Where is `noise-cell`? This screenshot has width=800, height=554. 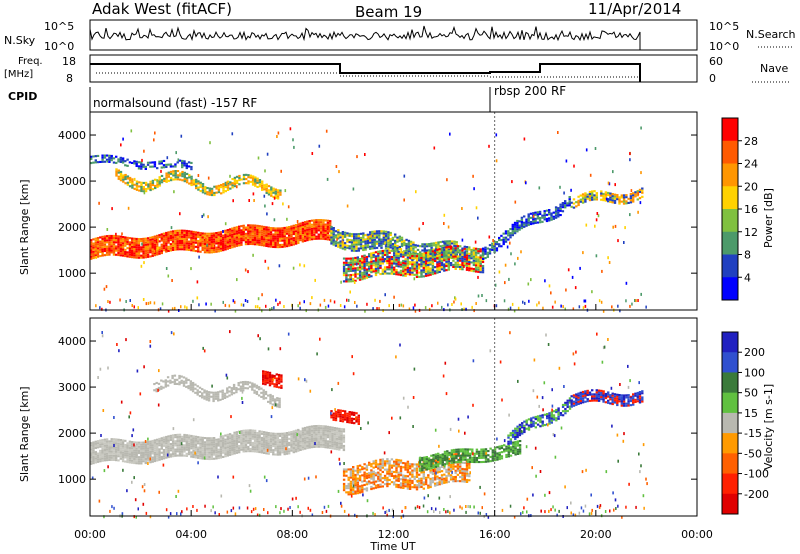 noise-cell is located at coordinates (276, 300).